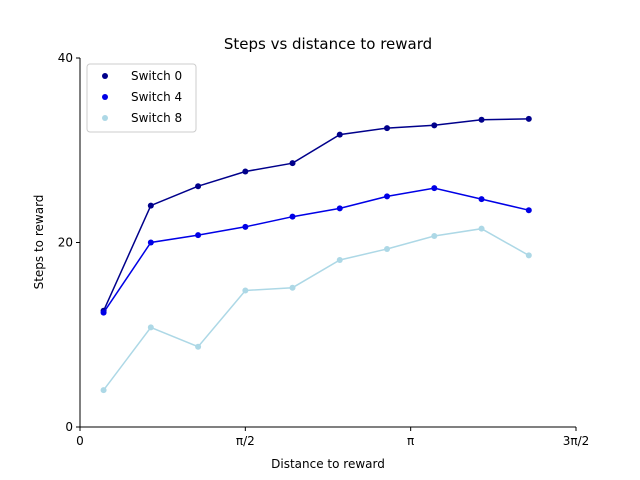 The width and height of the screenshot is (640, 480). What do you see at coordinates (328, 464) in the screenshot?
I see `x-axis-label: Distance to reward` at bounding box center [328, 464].